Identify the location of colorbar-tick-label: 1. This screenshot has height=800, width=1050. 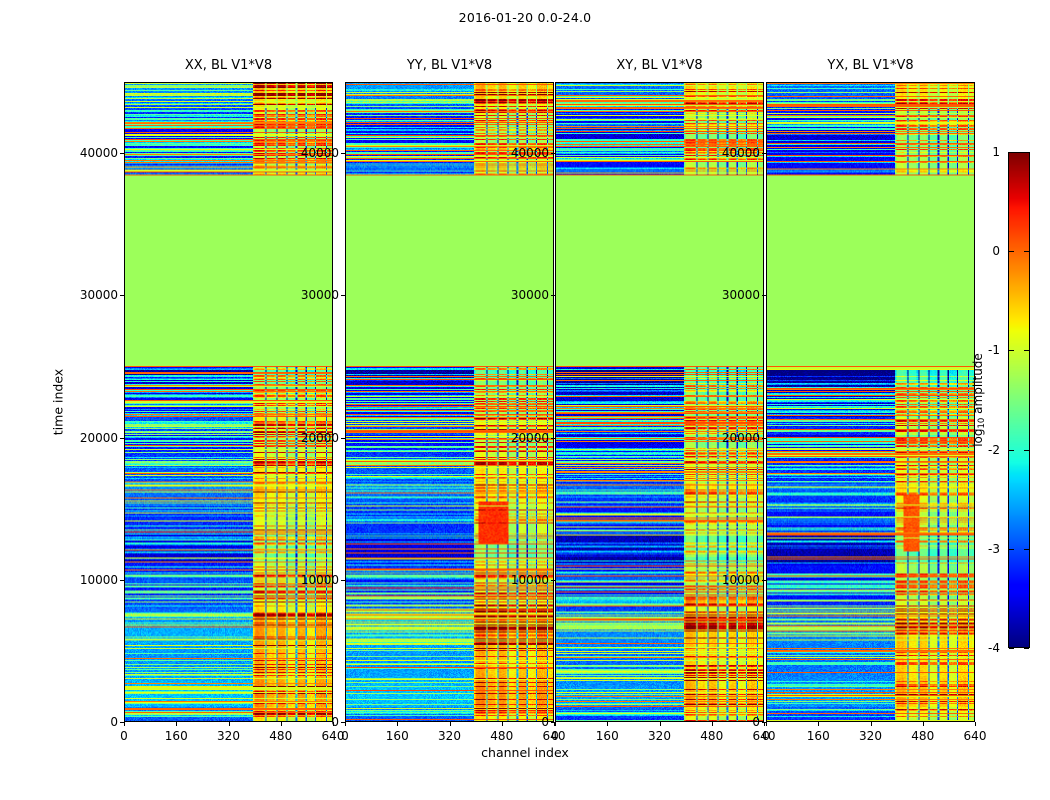
(996, 152).